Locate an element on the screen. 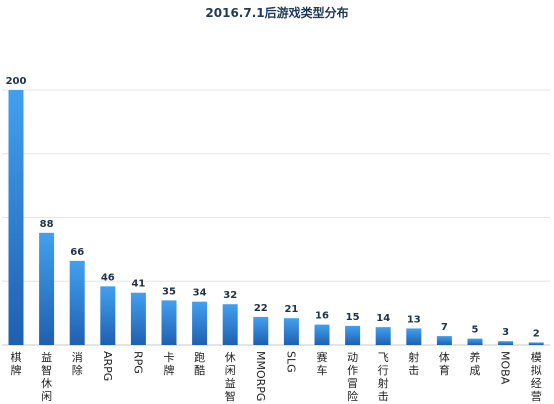  category-label: 模拟经营 is located at coordinates (536, 377).